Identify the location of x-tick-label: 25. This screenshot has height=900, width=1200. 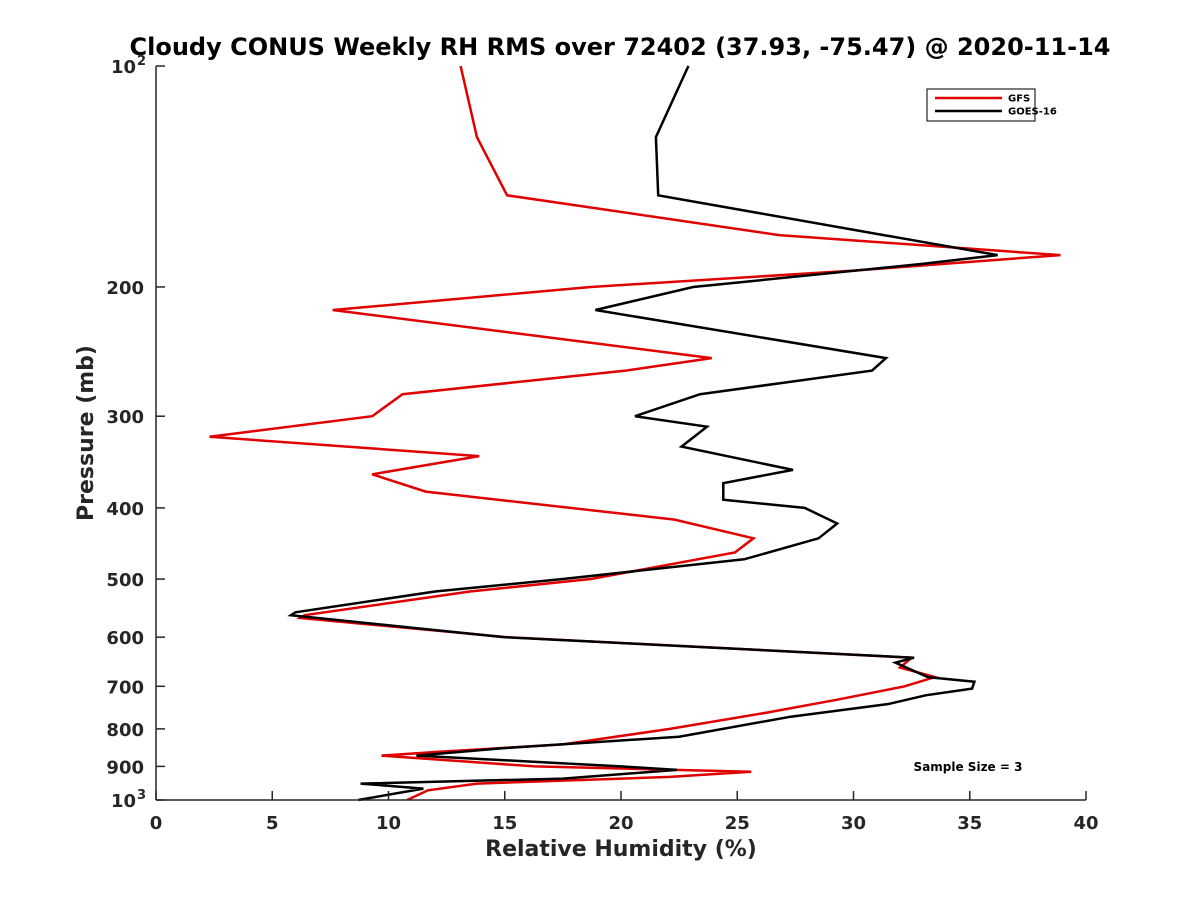
(737, 823).